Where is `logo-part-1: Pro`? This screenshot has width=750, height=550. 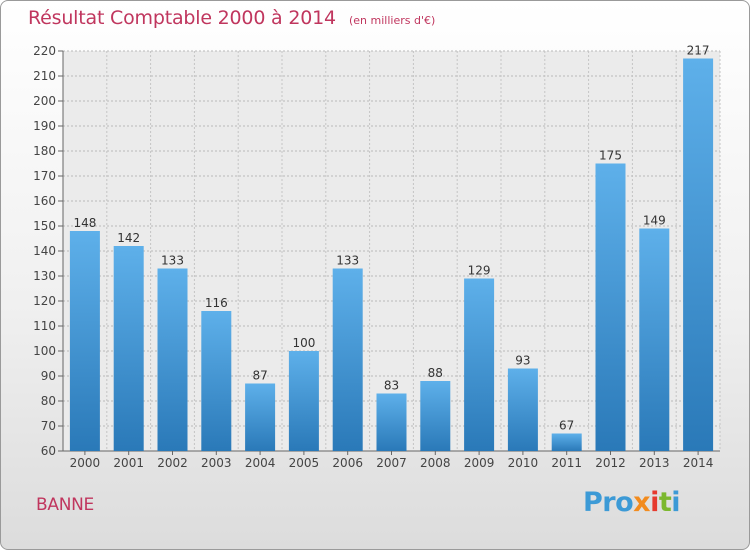 logo-part-1: Pro is located at coordinates (608, 502).